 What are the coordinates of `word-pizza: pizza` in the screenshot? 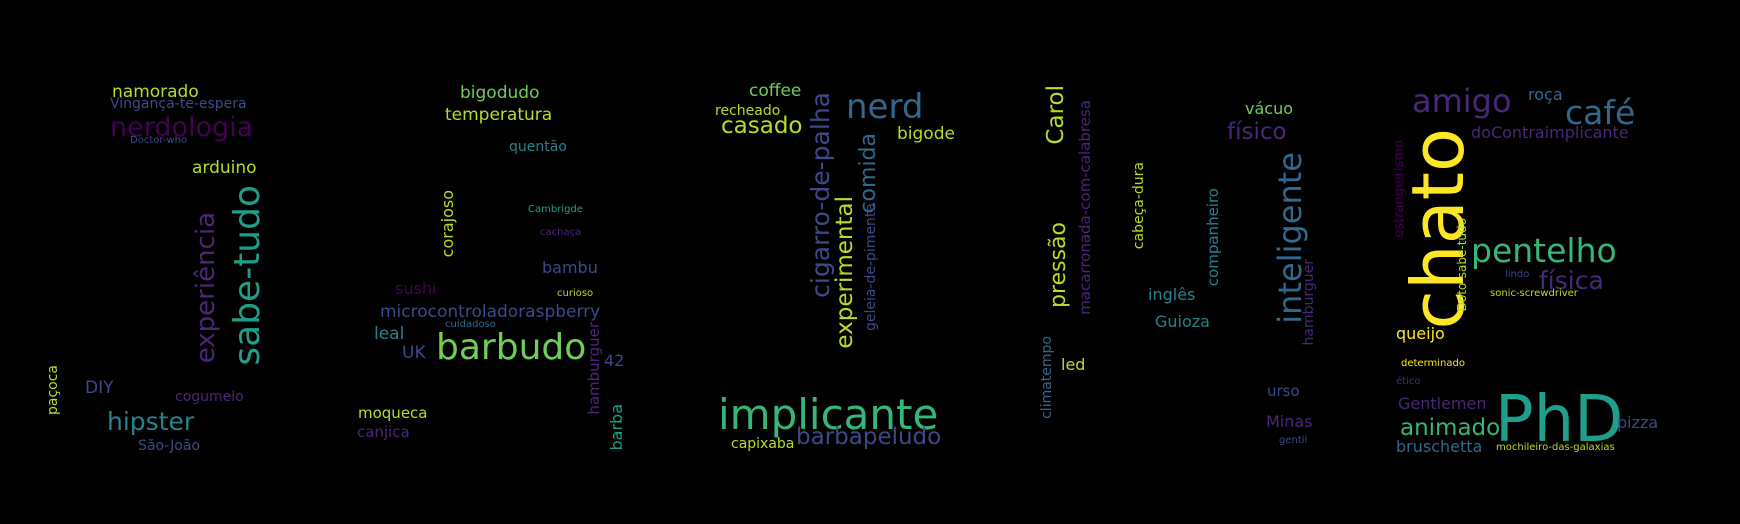 It's located at (1638, 422).